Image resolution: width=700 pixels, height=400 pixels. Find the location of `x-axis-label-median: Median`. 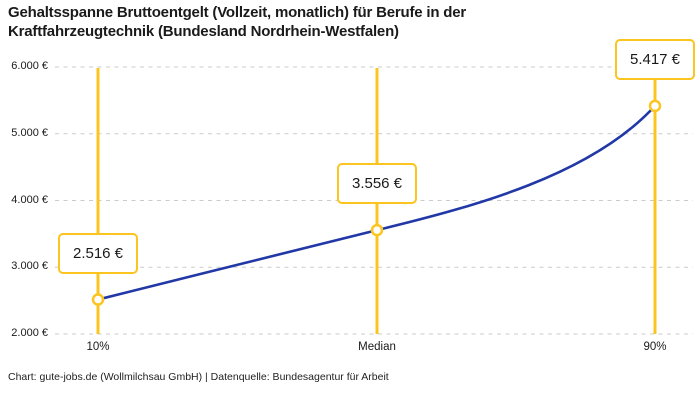

x-axis-label-median: Median is located at coordinates (377, 347).